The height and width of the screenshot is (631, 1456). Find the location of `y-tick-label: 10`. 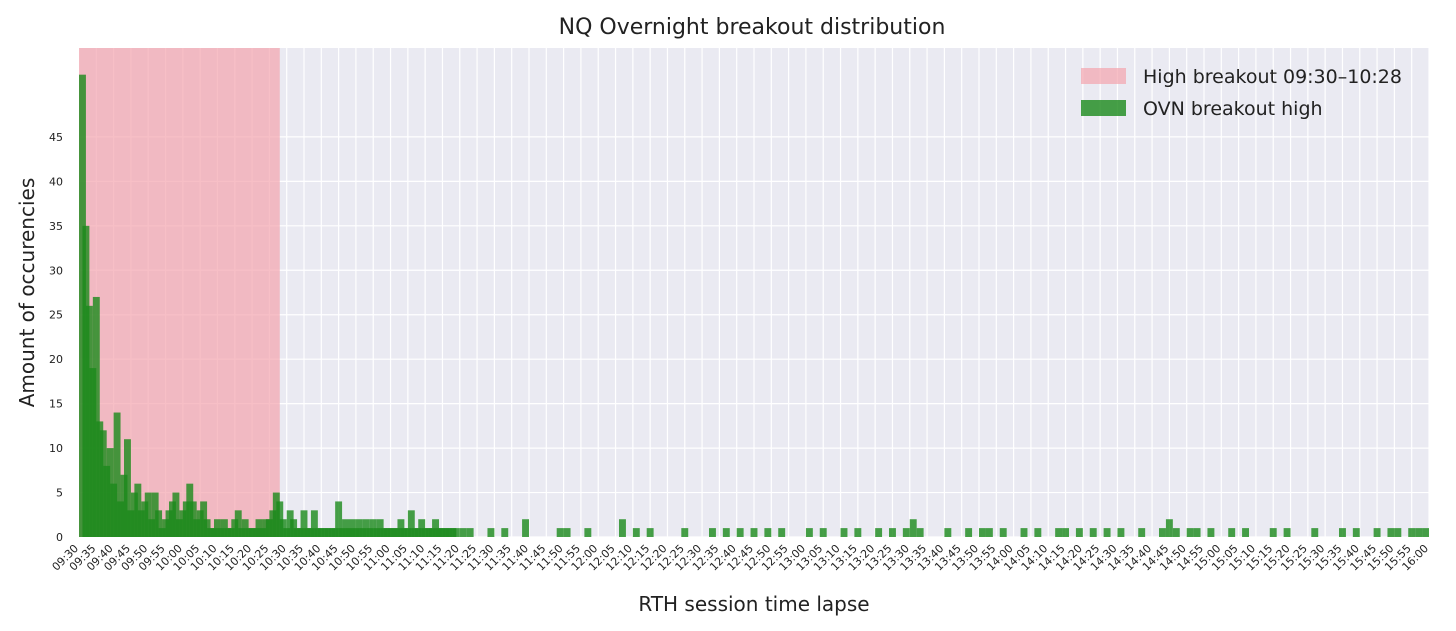

y-tick-label: 10 is located at coordinates (56, 448).